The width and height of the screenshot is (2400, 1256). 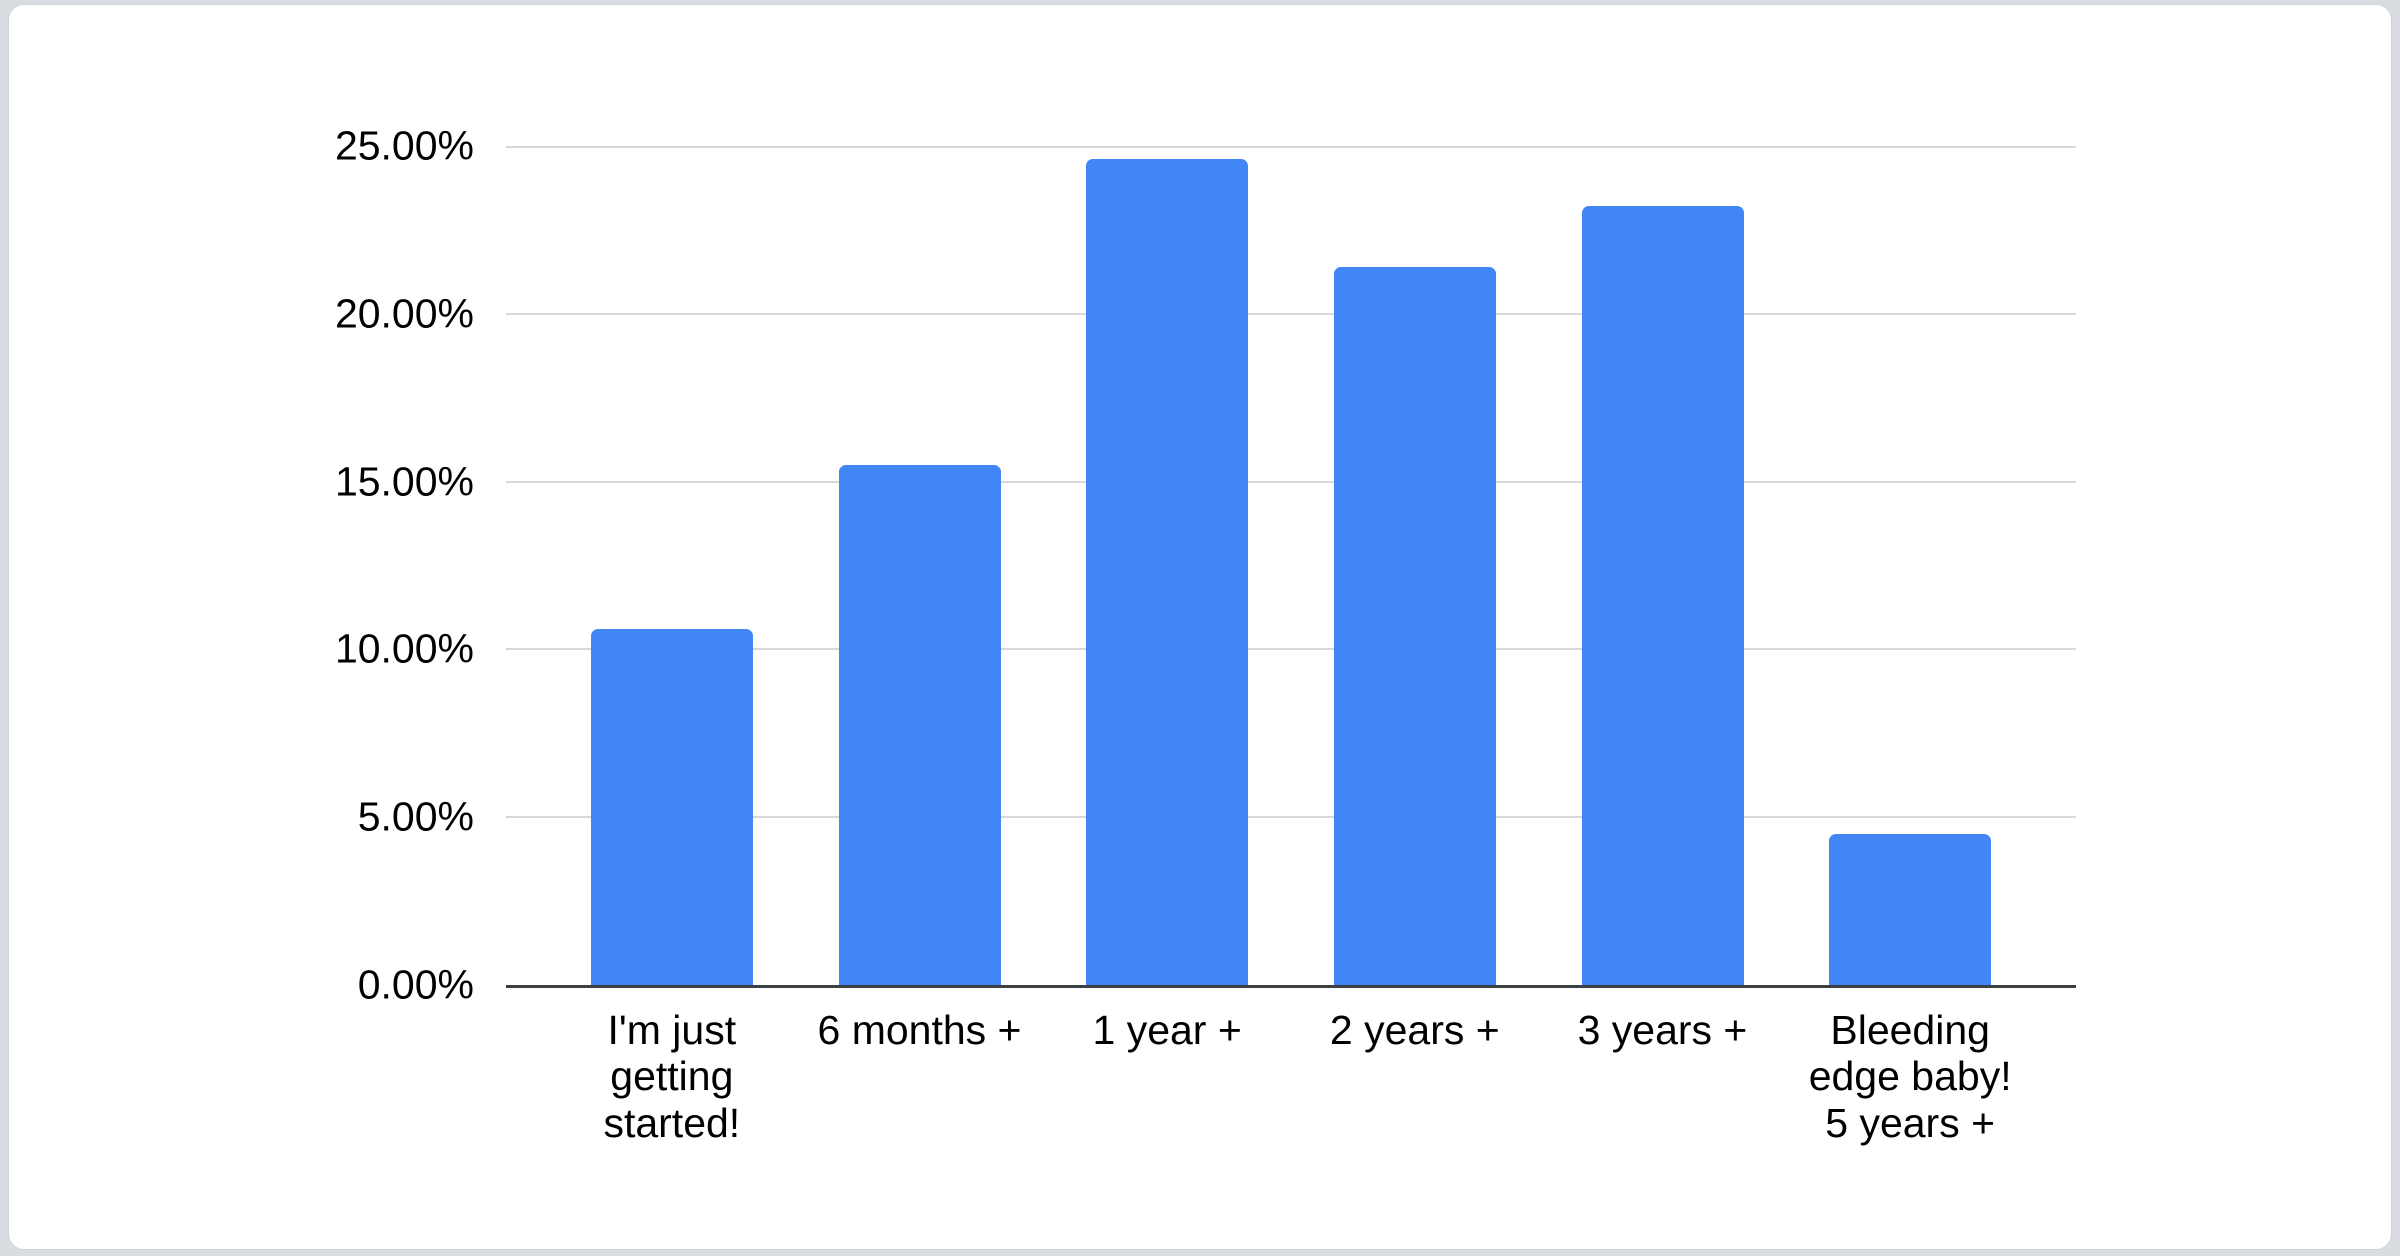 What do you see at coordinates (1662, 1030) in the screenshot?
I see `x-axis-category-label: 3 years +` at bounding box center [1662, 1030].